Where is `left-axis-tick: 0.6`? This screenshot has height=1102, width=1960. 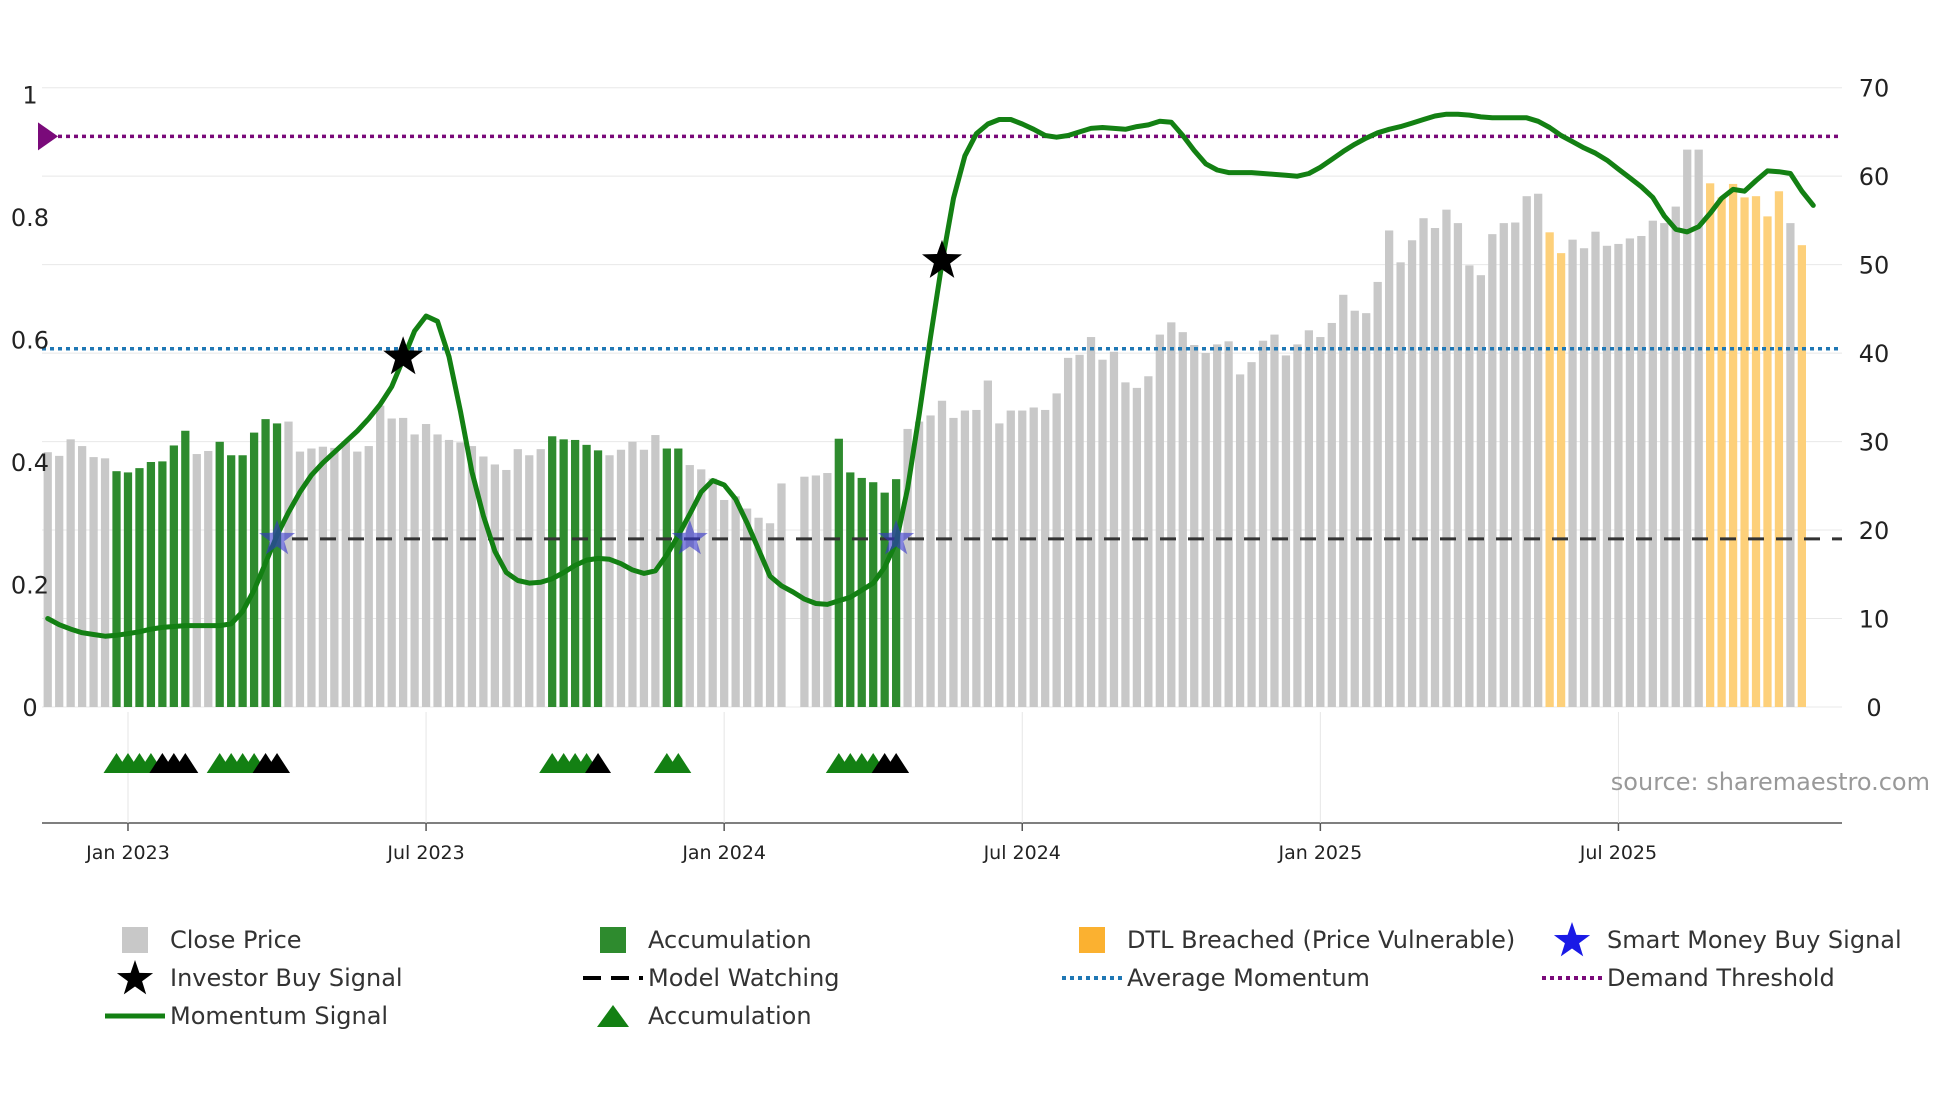
left-axis-tick: 0.6 is located at coordinates (30, 341).